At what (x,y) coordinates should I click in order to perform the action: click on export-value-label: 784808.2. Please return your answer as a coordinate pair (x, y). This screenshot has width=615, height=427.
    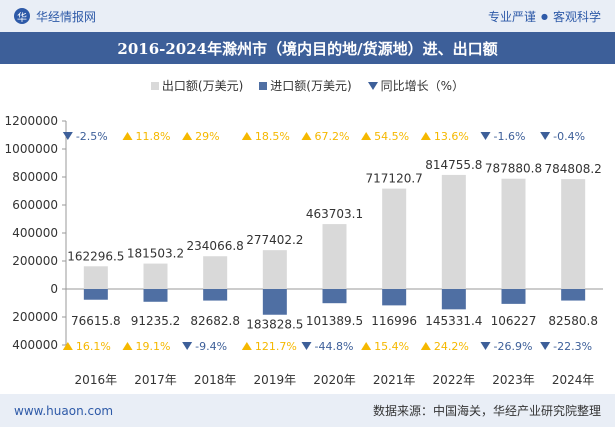
    Looking at the image, I should click on (573, 169).